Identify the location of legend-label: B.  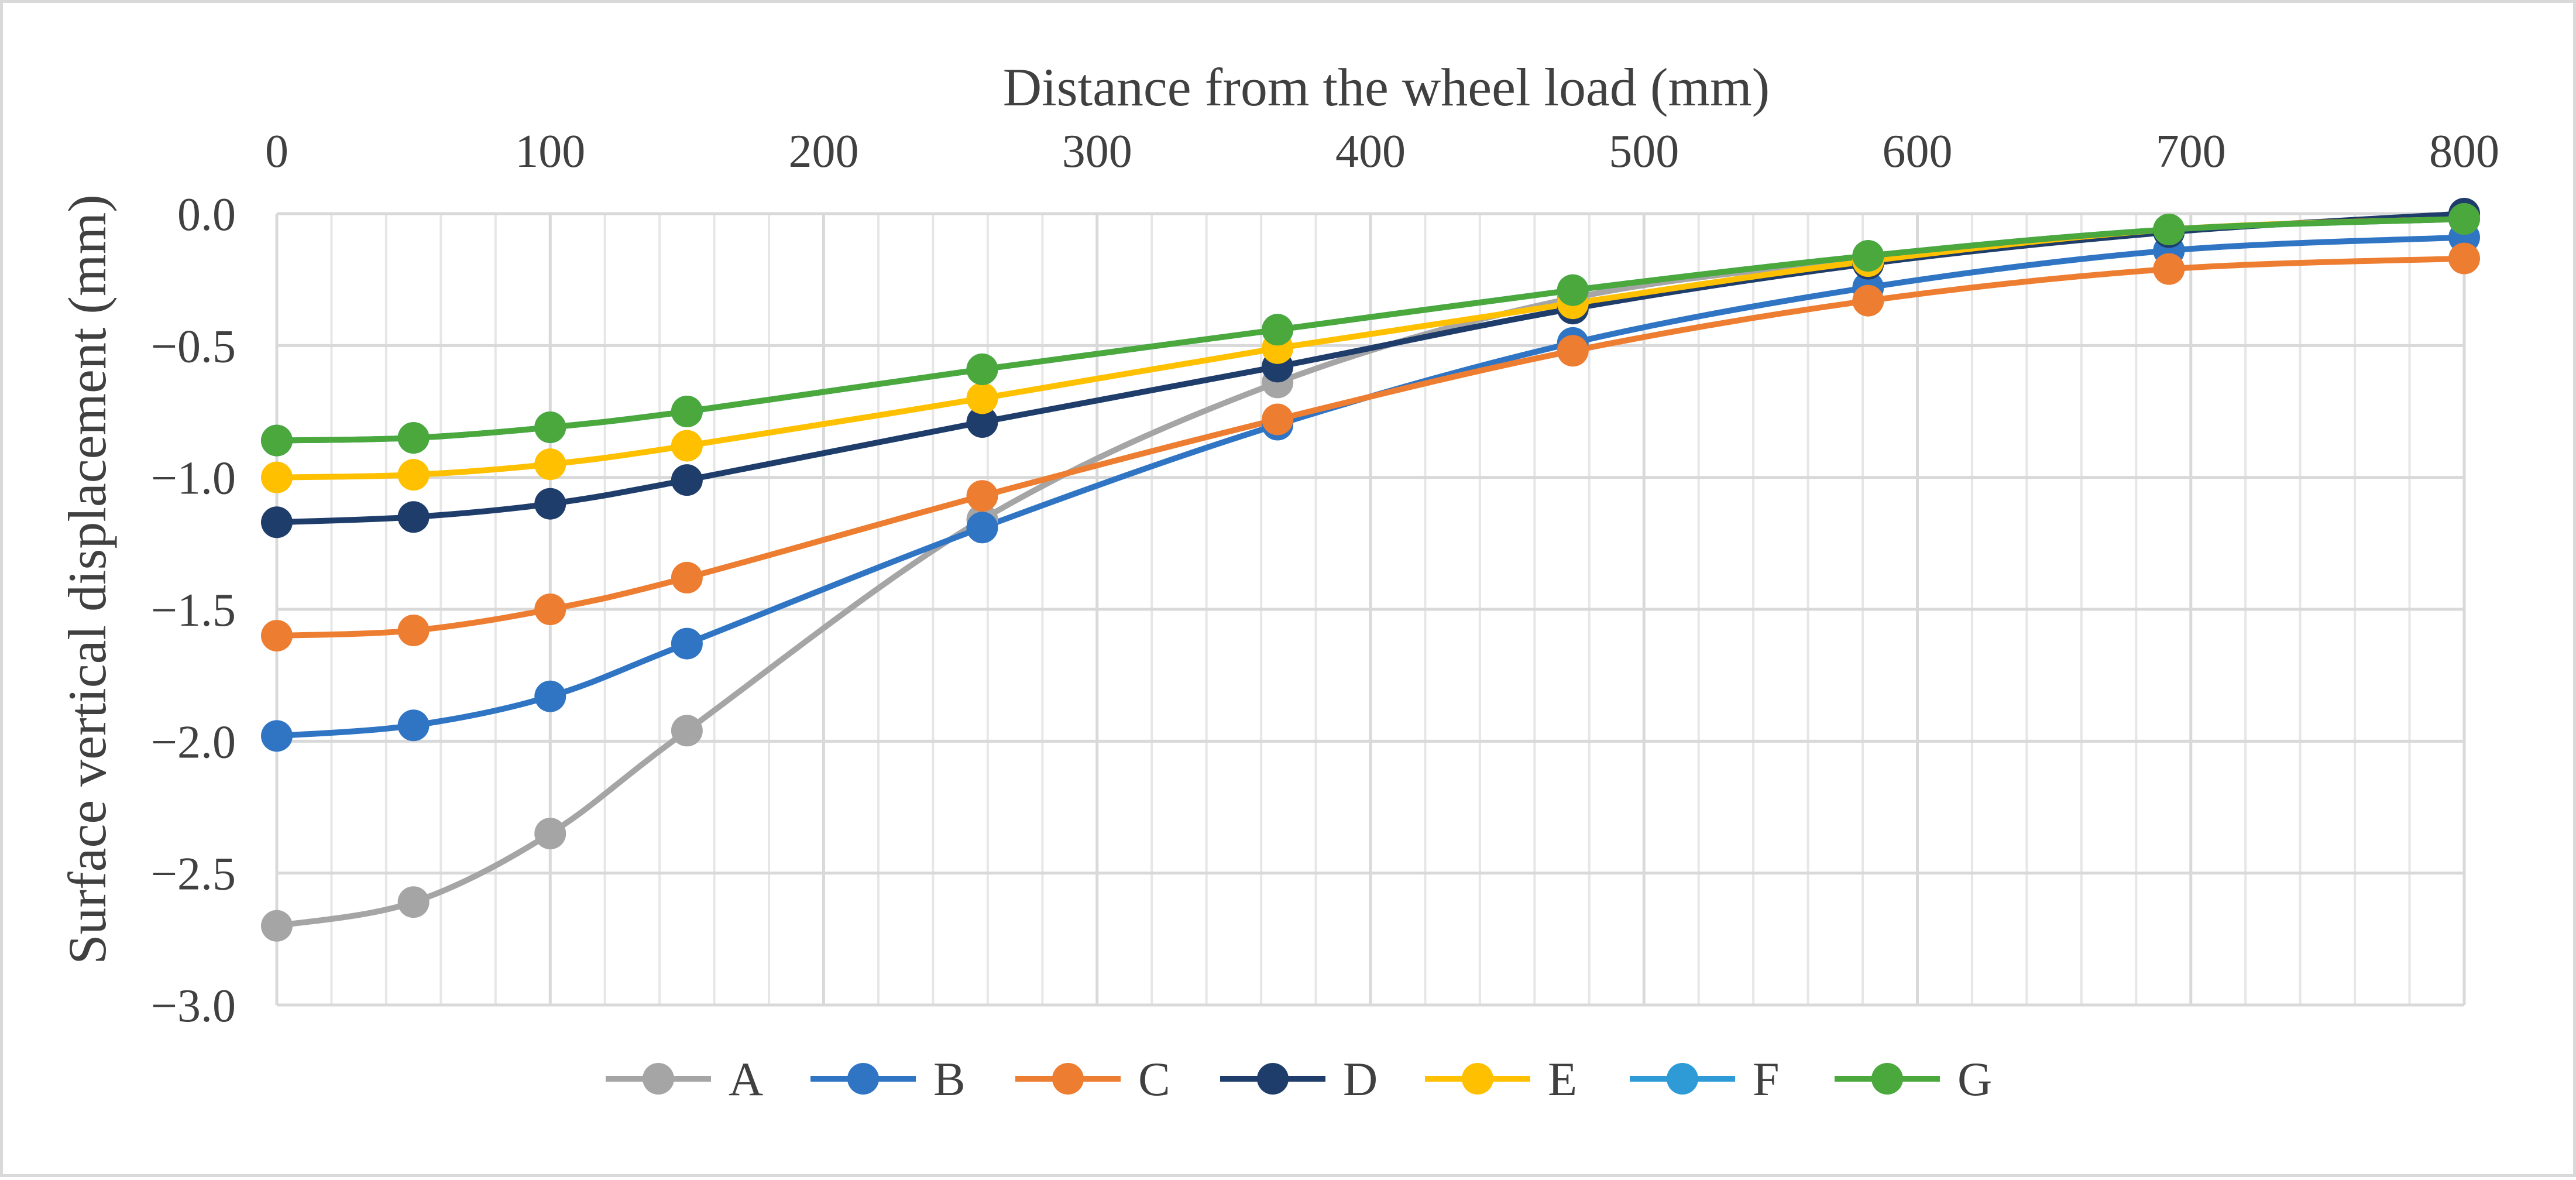
(950, 1079).